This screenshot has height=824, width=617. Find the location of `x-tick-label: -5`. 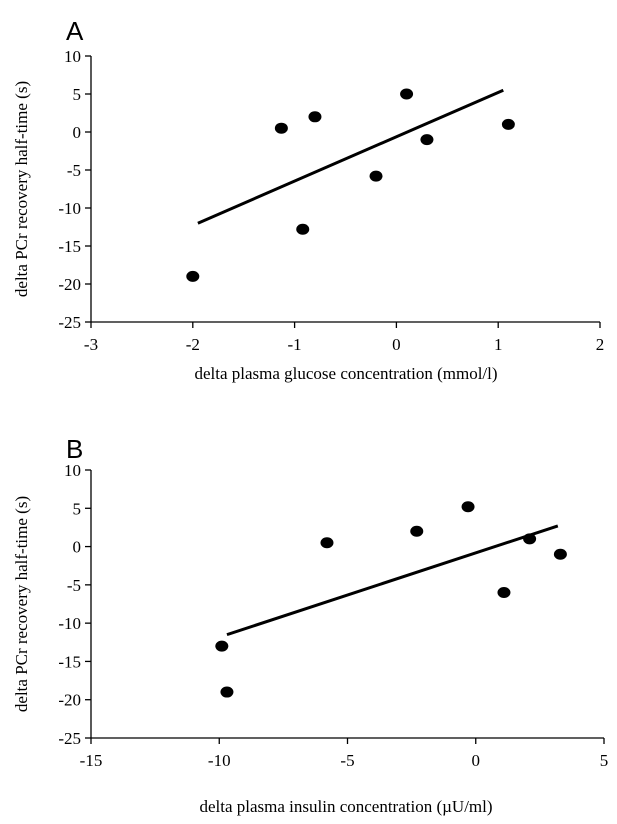

x-tick-label: -5 is located at coordinates (347, 760).